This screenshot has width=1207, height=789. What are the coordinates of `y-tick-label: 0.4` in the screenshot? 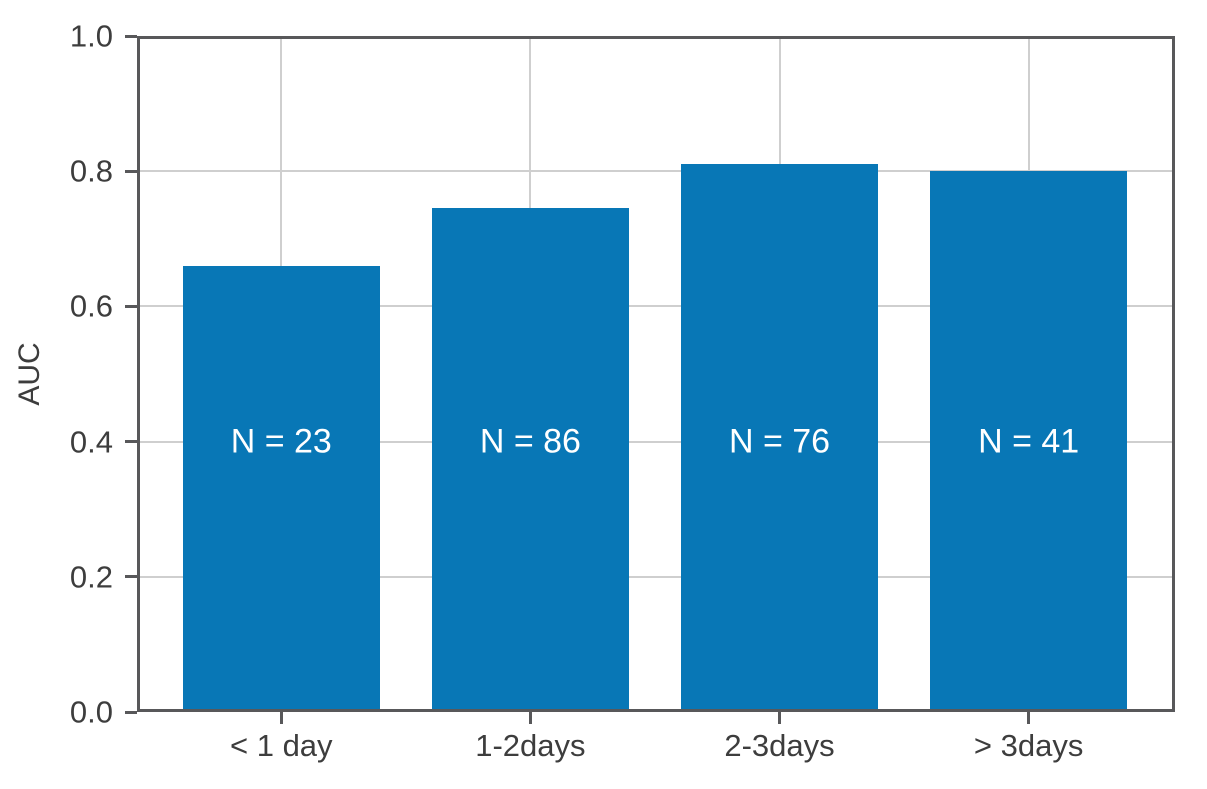 It's located at (91, 442).